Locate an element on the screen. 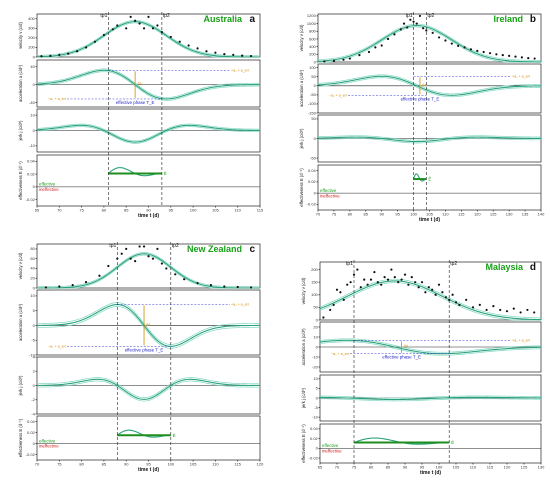 The image size is (550, 504). velocity-fit-line is located at coordinates (148, 271).